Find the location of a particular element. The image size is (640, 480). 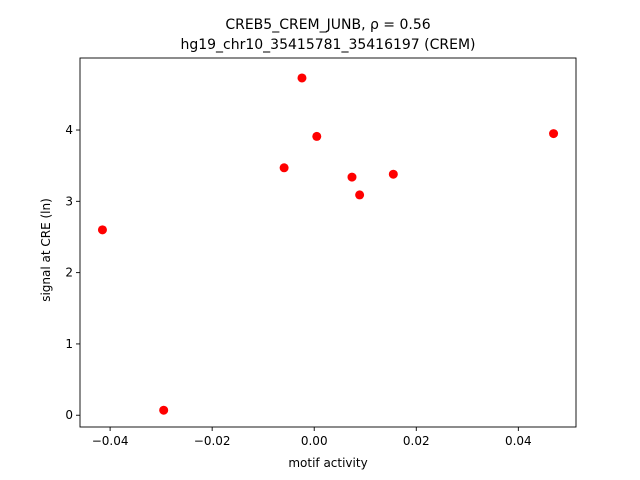

x-axis-label: motif activity is located at coordinates (327, 463).